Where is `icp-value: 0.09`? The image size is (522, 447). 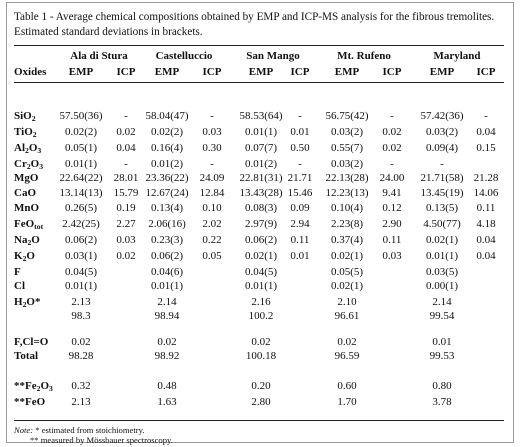 icp-value: 0.09 is located at coordinates (300, 208).